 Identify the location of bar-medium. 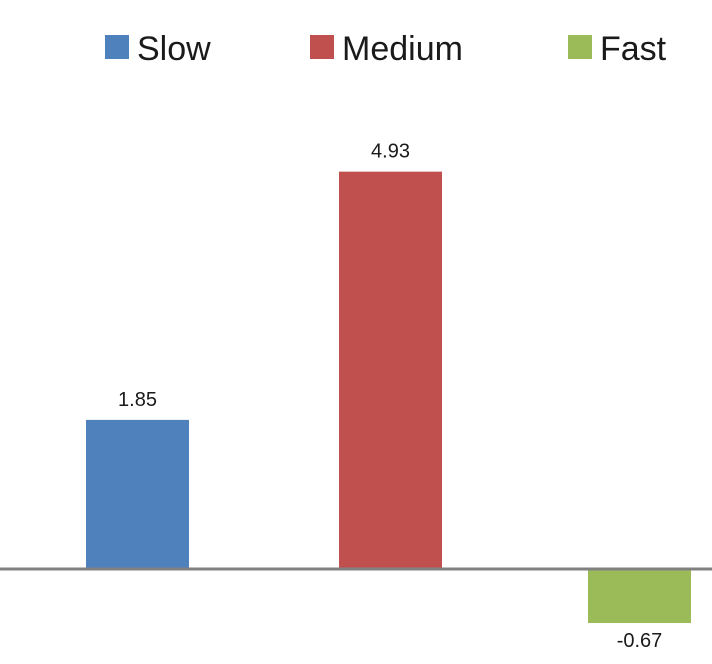
(390, 370).